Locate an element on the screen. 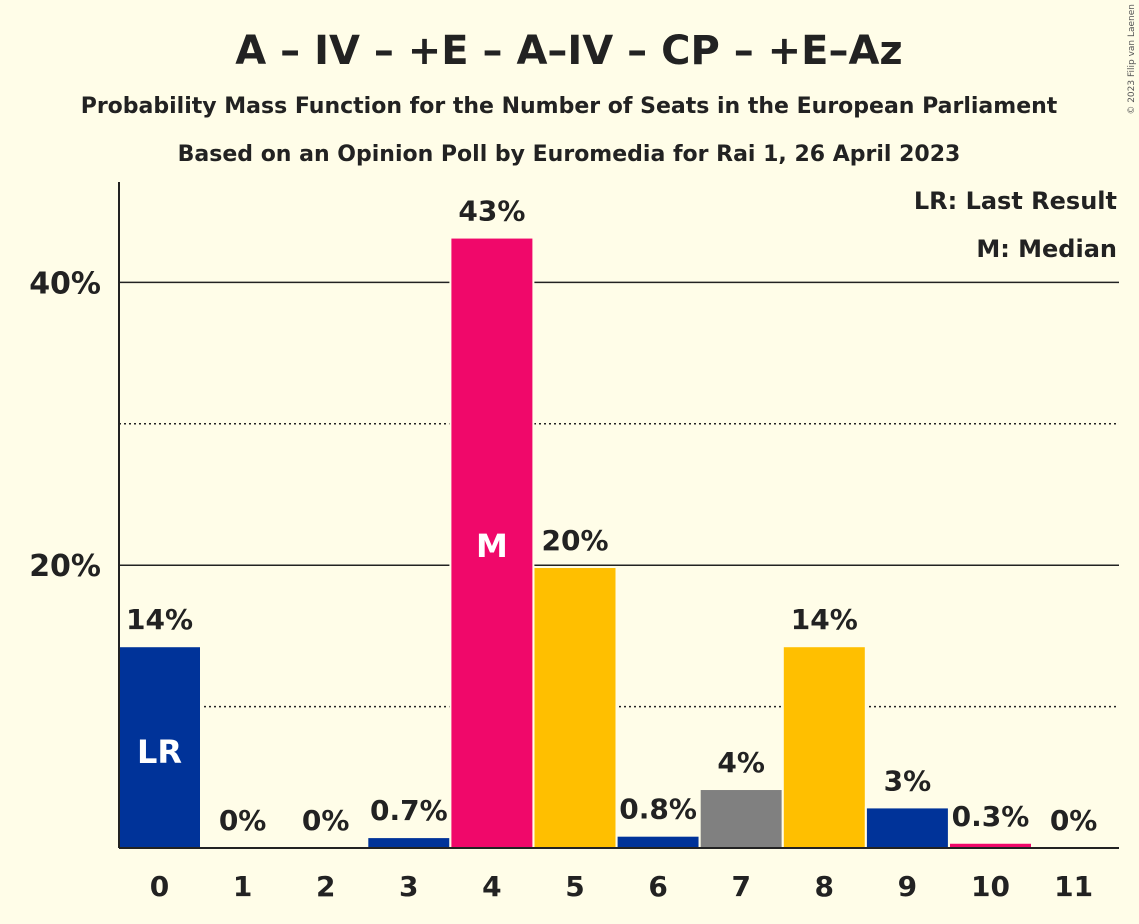  x-tick-label-1: 1 is located at coordinates (242, 886).